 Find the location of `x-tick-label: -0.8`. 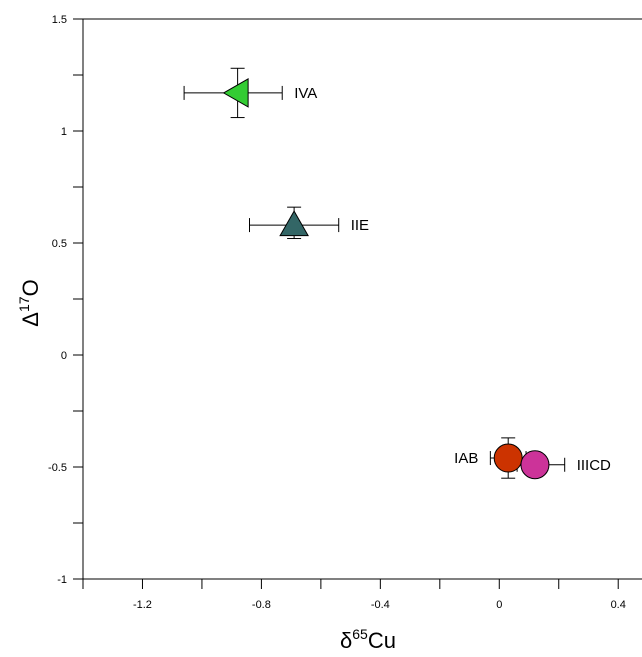

x-tick-label: -0.8 is located at coordinates (261, 605).